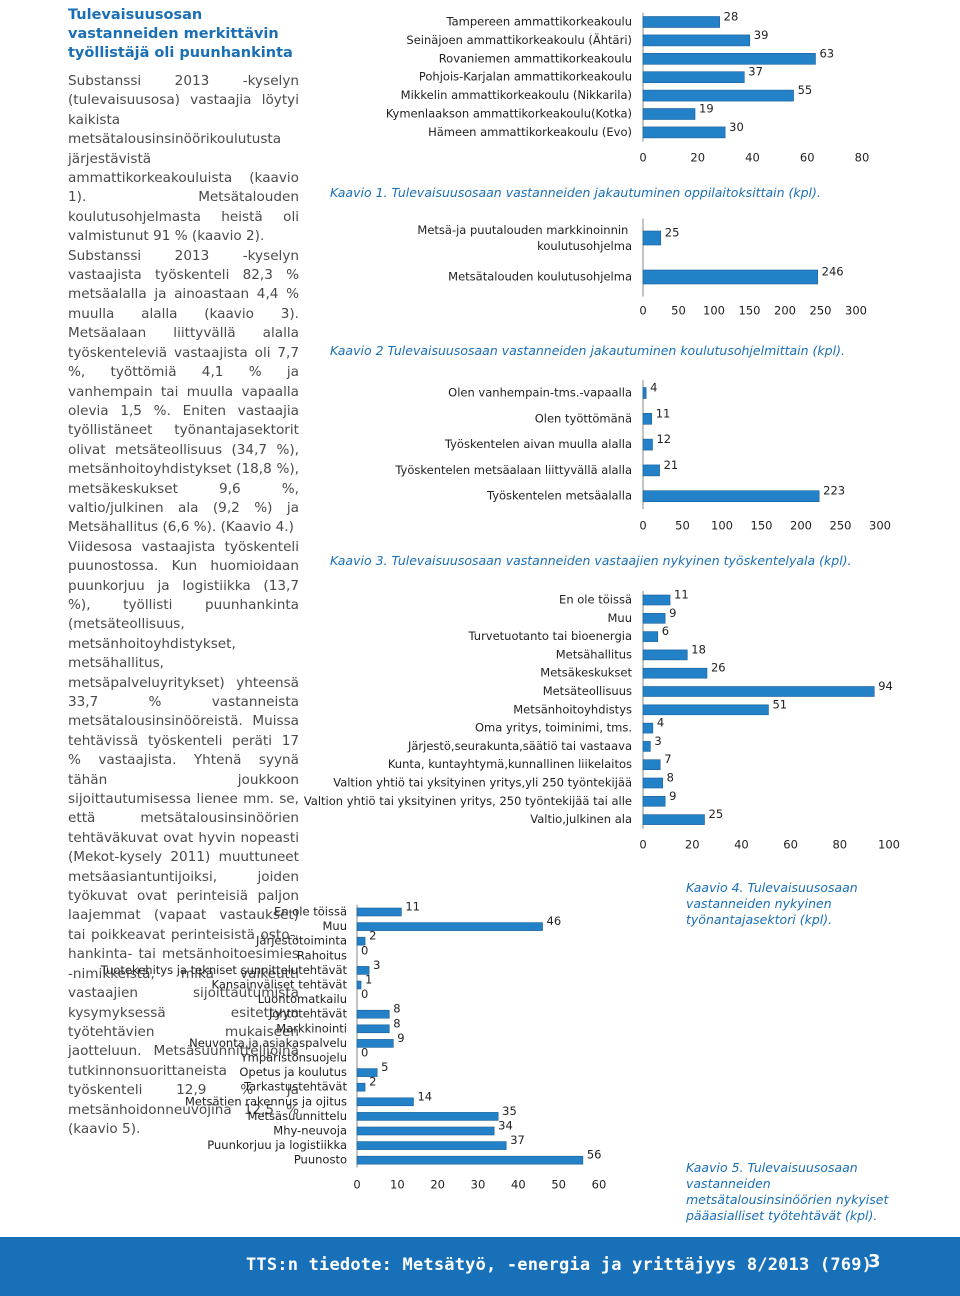 The height and width of the screenshot is (1296, 960). I want to click on value-label: 6, so click(665, 631).